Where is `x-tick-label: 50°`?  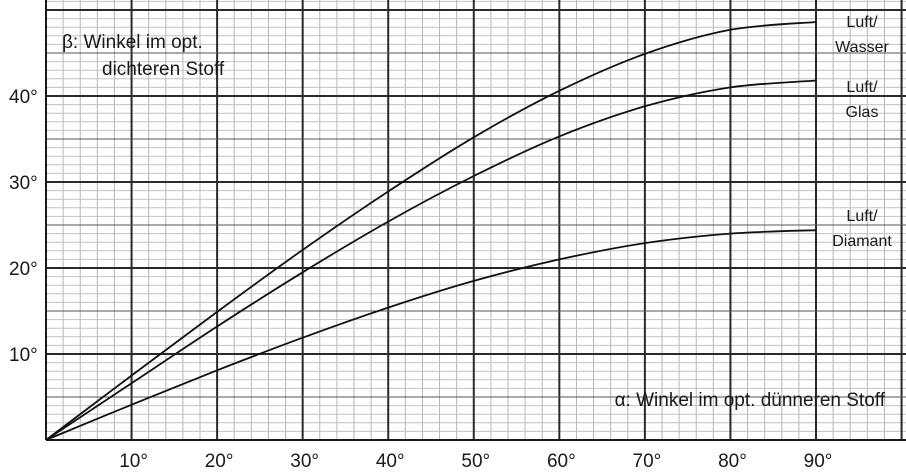
x-tick-label: 50° is located at coordinates (475, 461).